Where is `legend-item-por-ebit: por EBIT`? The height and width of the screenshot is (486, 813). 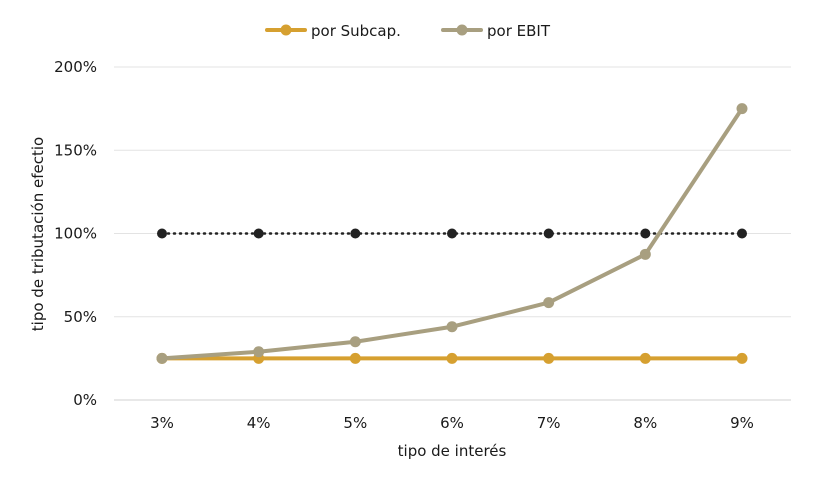 legend-item-por-ebit: por EBIT is located at coordinates (496, 31).